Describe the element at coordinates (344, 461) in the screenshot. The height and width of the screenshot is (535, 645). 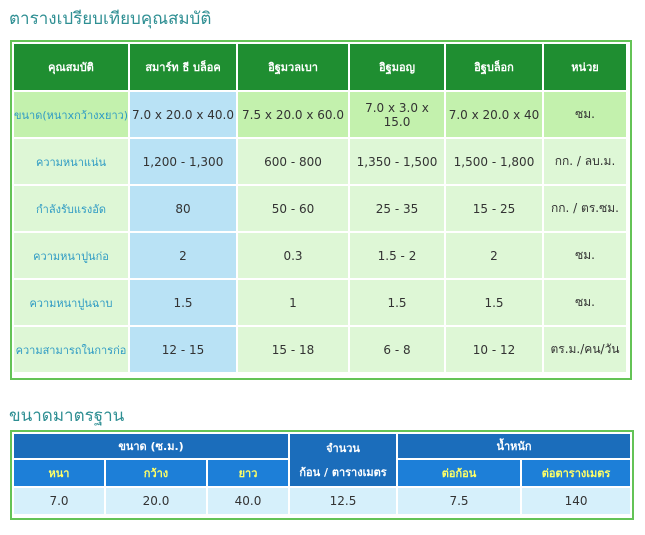
I see `count-header: จำนวน ก้อน / ตารางเมตร` at that location.